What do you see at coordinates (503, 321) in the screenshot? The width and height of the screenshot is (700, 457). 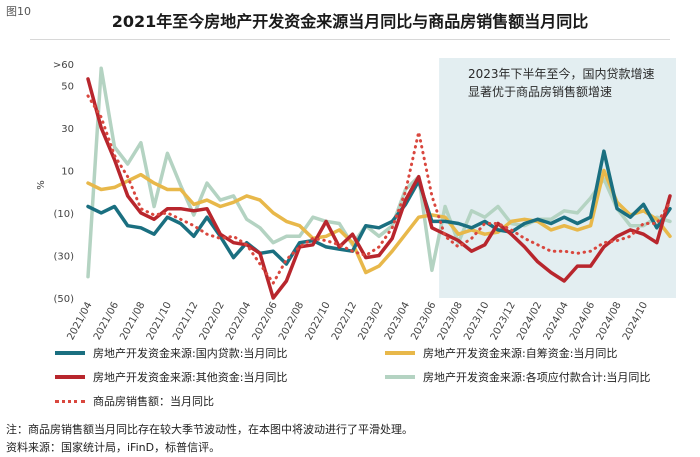 I see `x-tick-label: 2023/12` at bounding box center [503, 321].